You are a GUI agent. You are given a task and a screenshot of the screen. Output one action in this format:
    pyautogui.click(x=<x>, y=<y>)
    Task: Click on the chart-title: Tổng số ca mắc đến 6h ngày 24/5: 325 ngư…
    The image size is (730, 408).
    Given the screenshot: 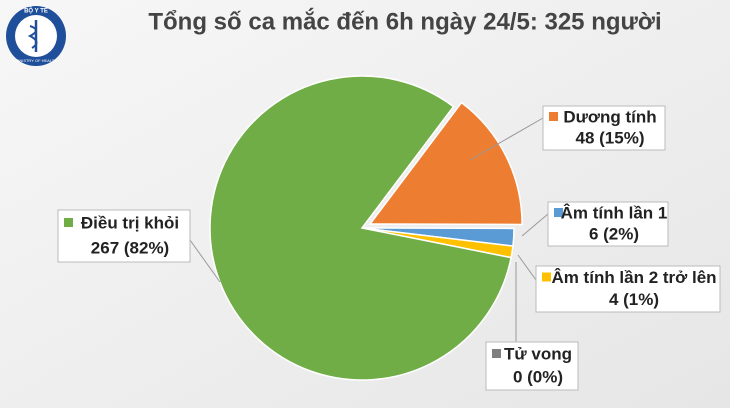 What is the action you would take?
    pyautogui.click(x=404, y=21)
    